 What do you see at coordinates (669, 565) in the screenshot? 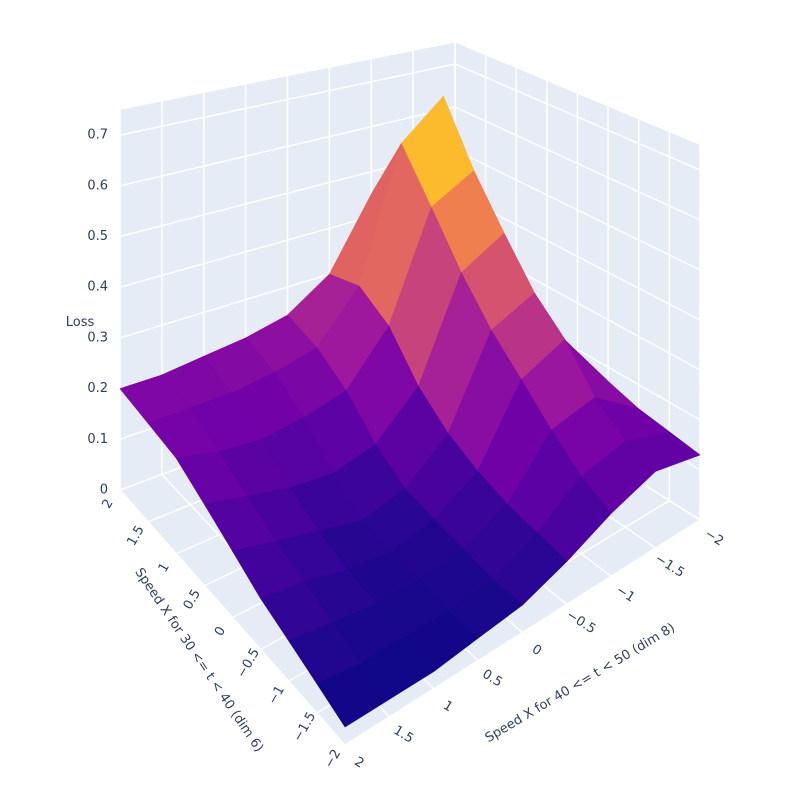
I see `x-tick-label: −1.5` at bounding box center [669, 565].